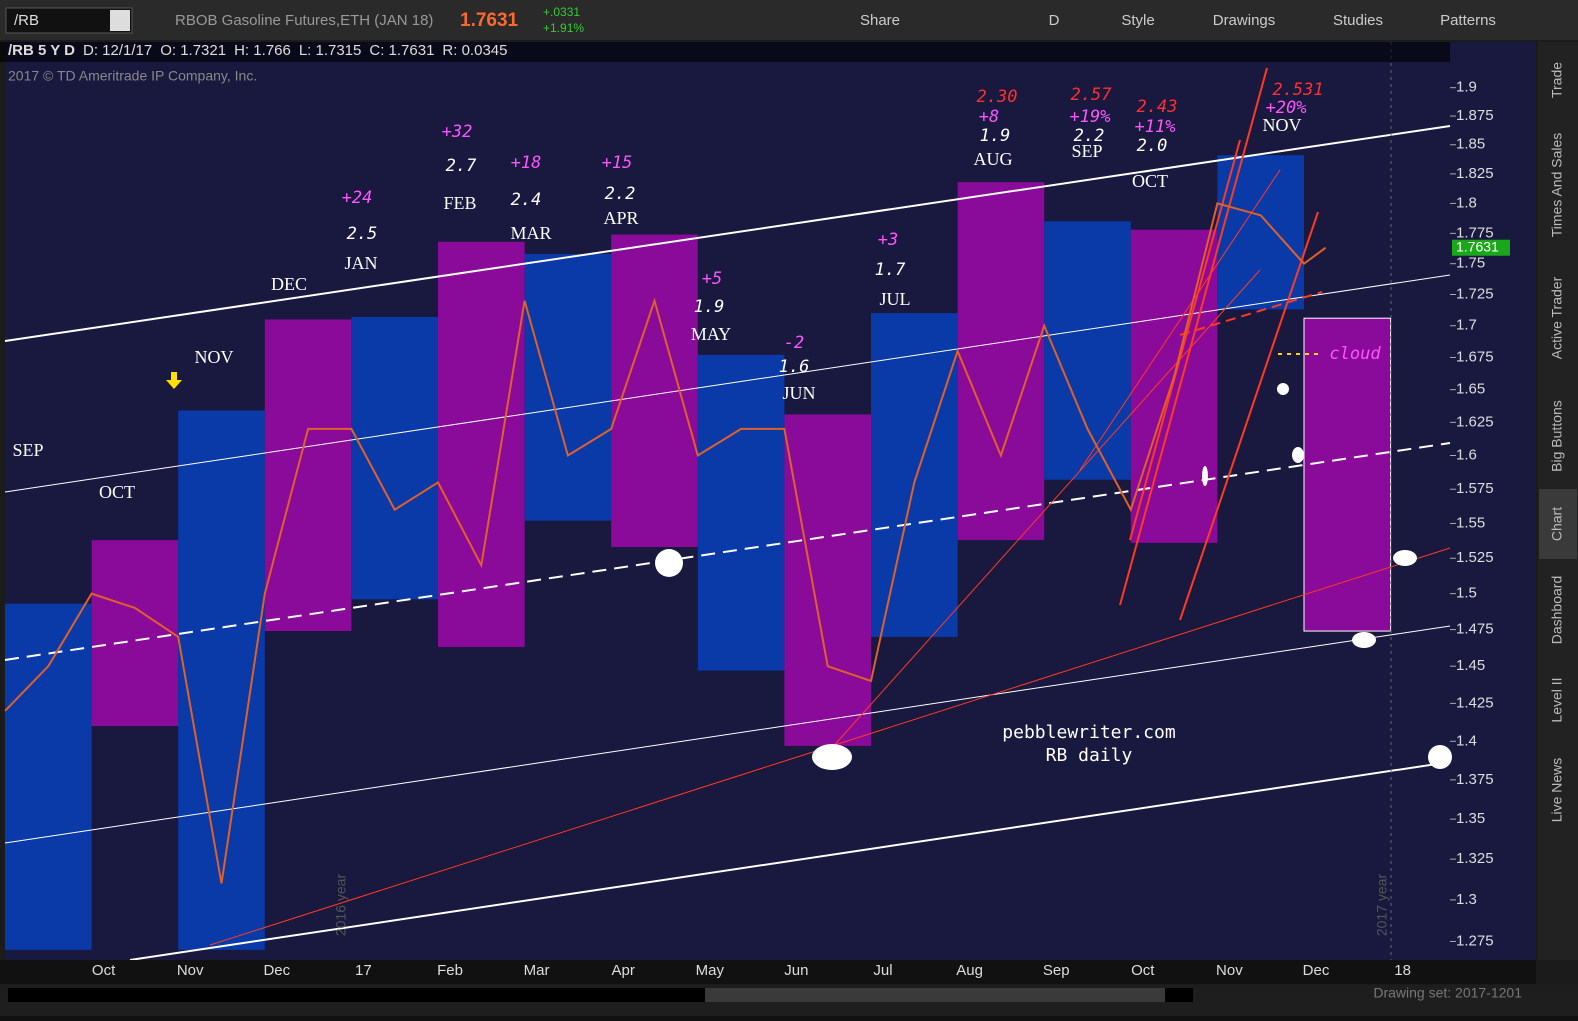 This screenshot has height=1021, width=1578. I want to click on annotation: +20%, so click(1286, 108).